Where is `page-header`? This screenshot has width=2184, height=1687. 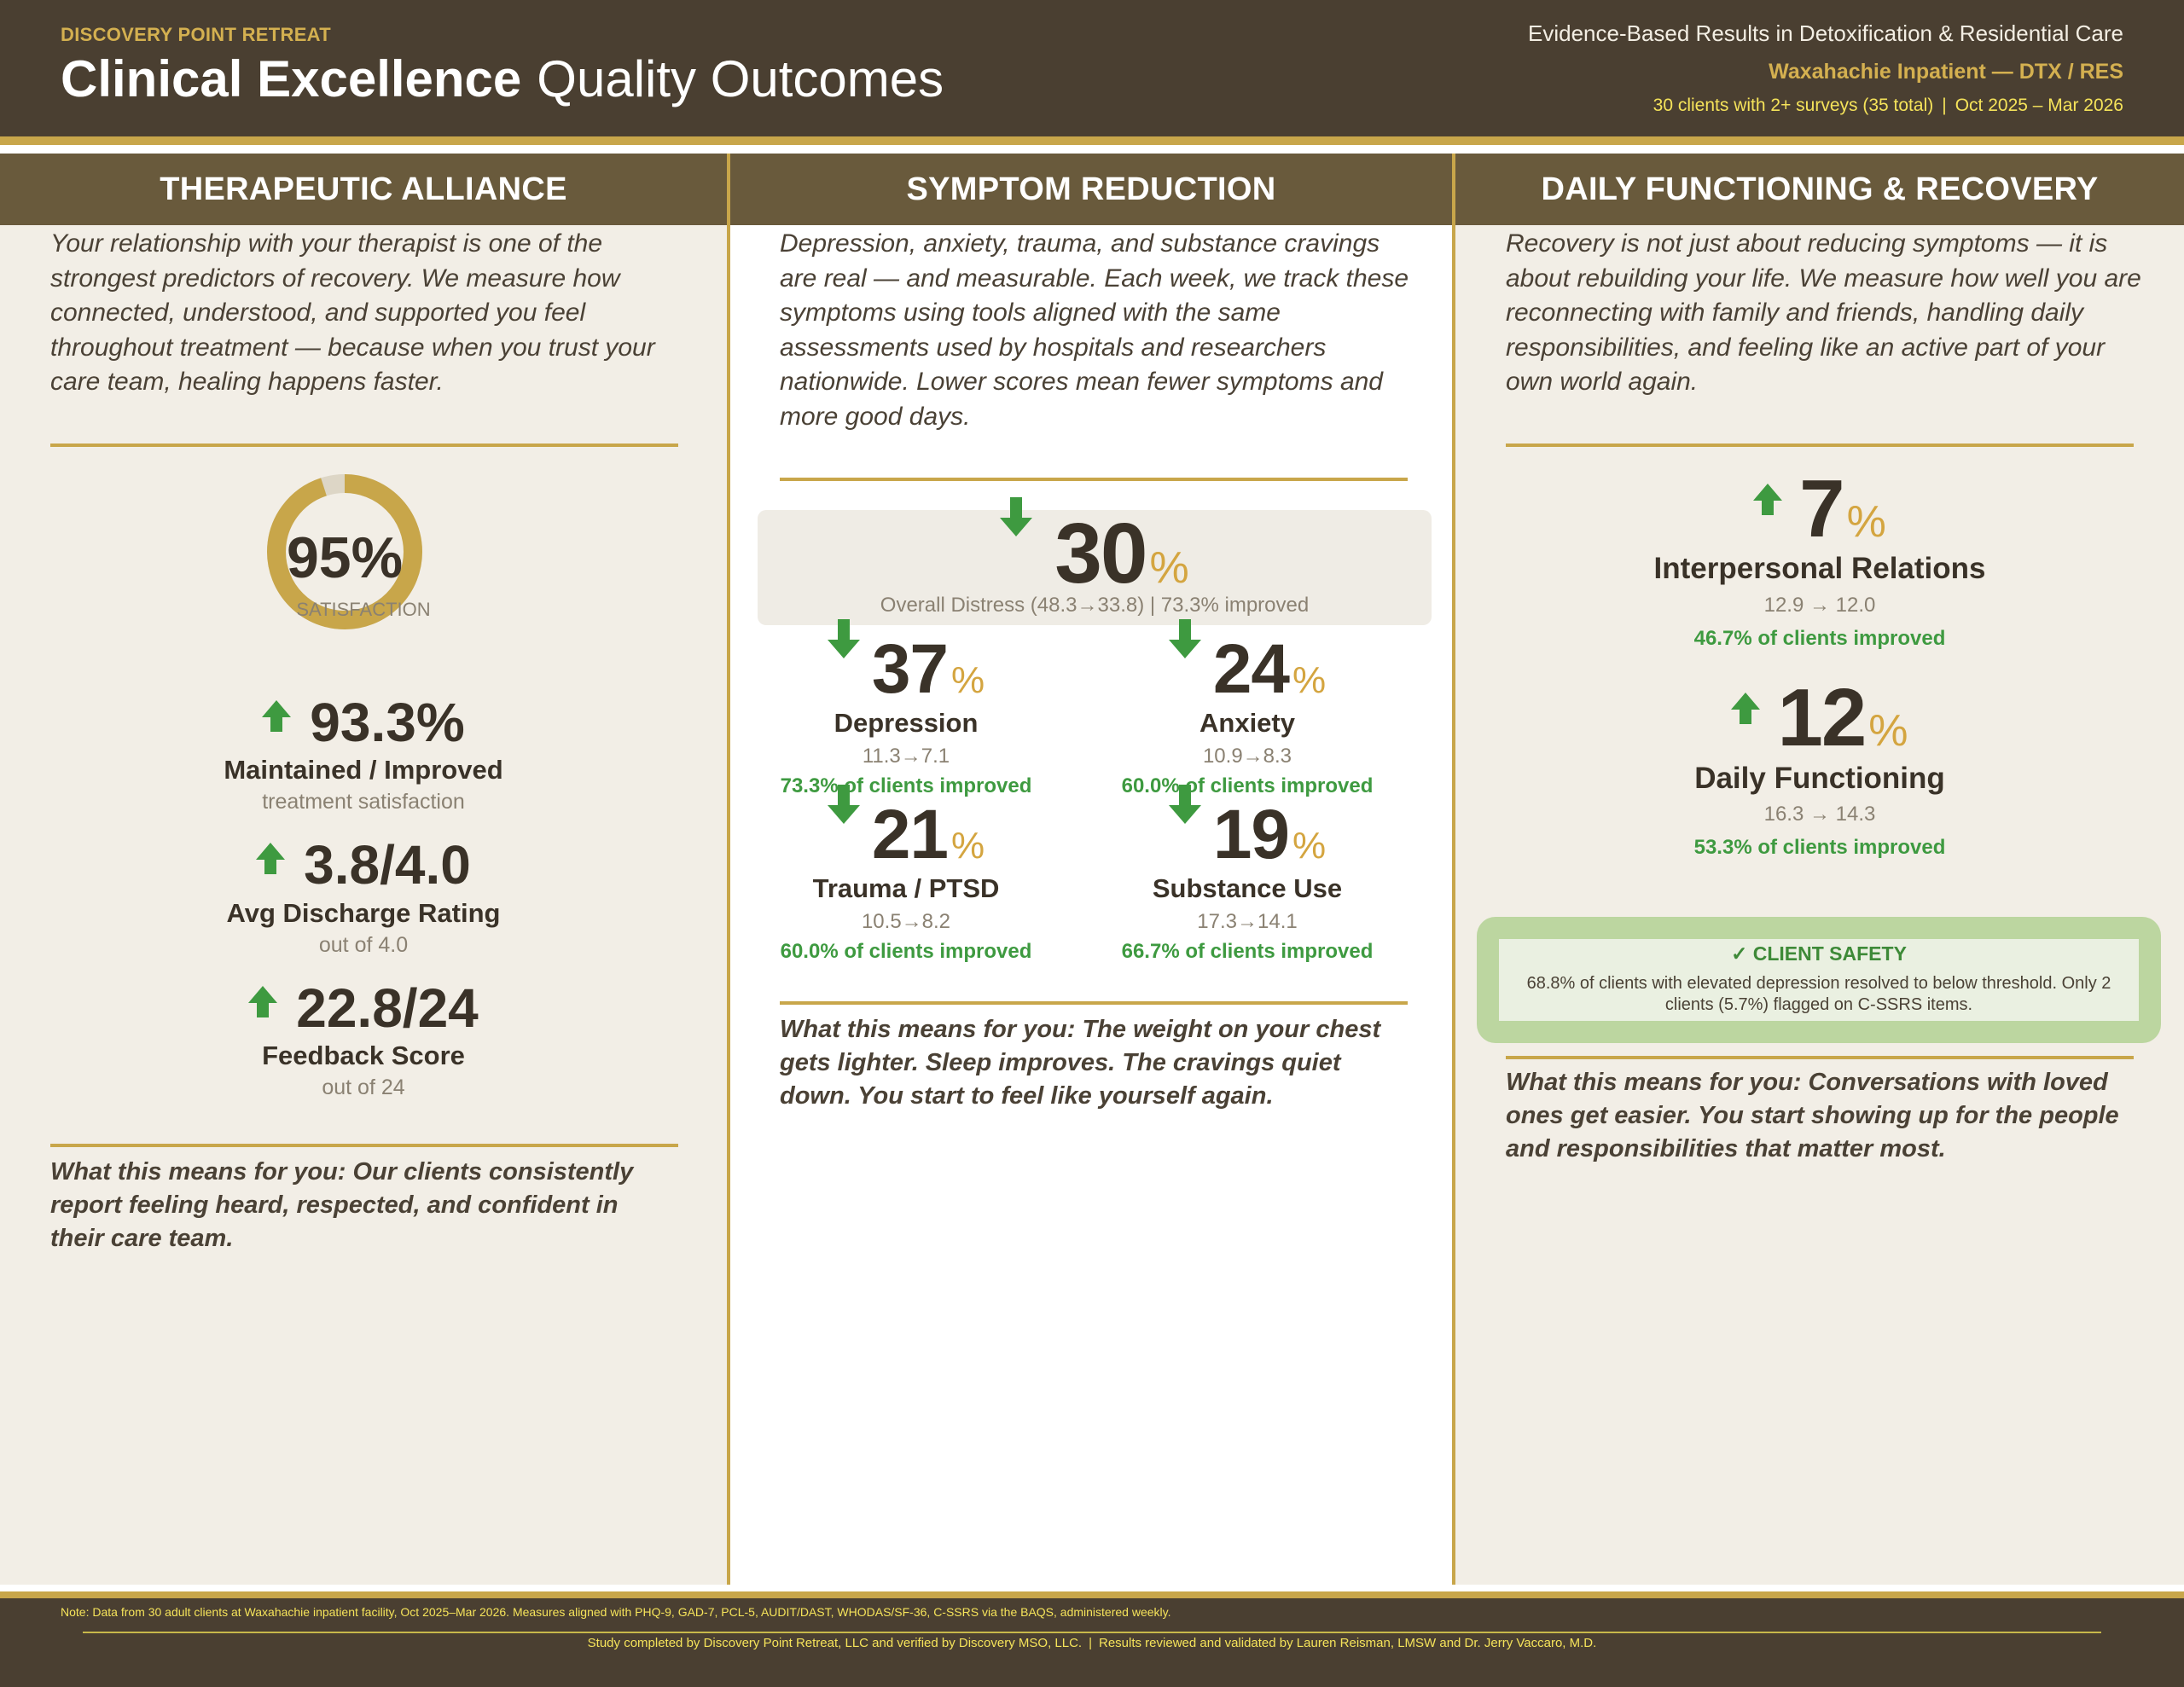 page-header is located at coordinates (1092, 68).